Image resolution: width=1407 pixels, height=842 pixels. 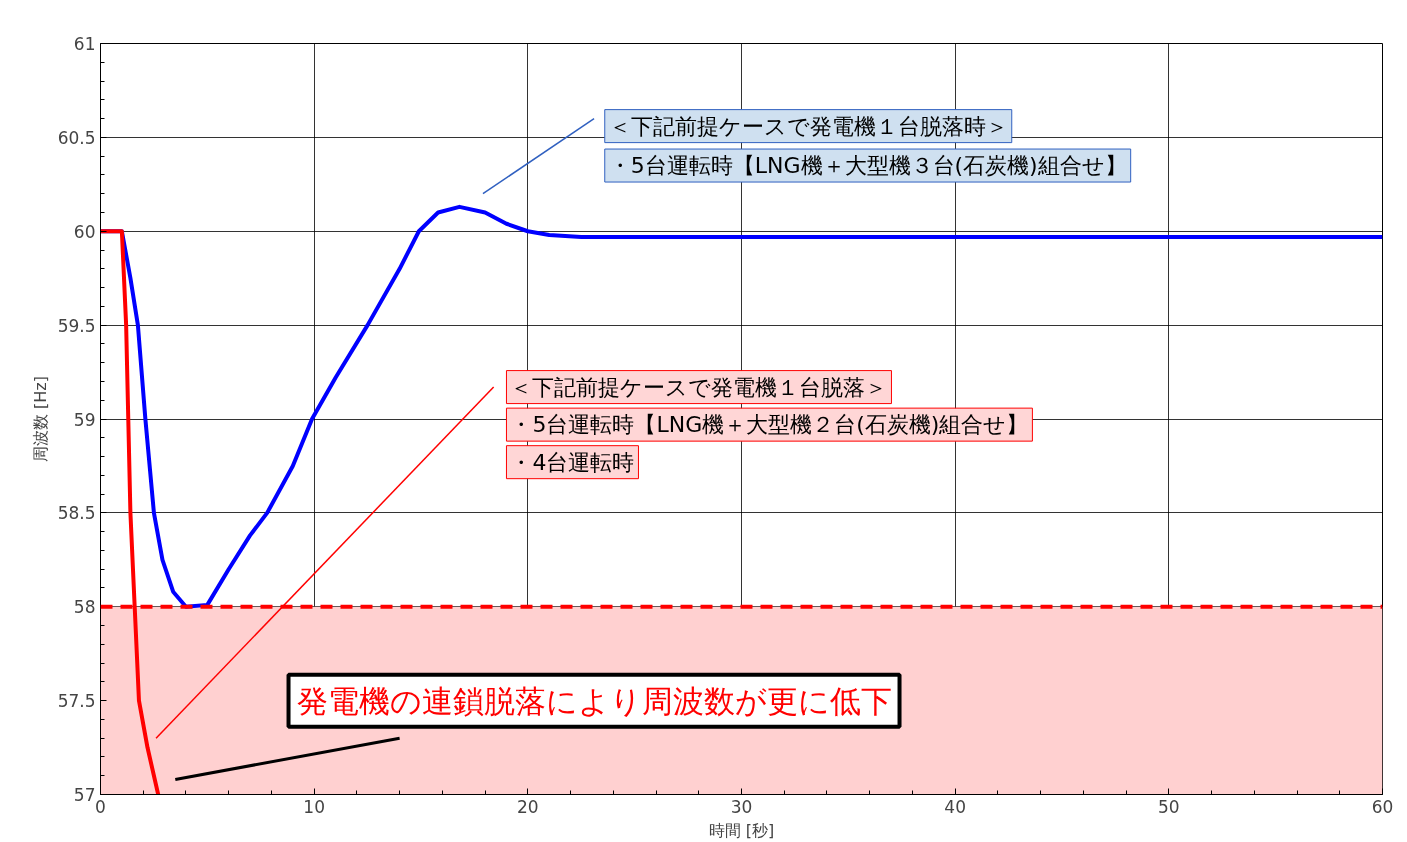 I want to click on annotation: ・5台運転時【LNG機＋大型機３台(石炭機)組合せ】, so click(x=867, y=166).